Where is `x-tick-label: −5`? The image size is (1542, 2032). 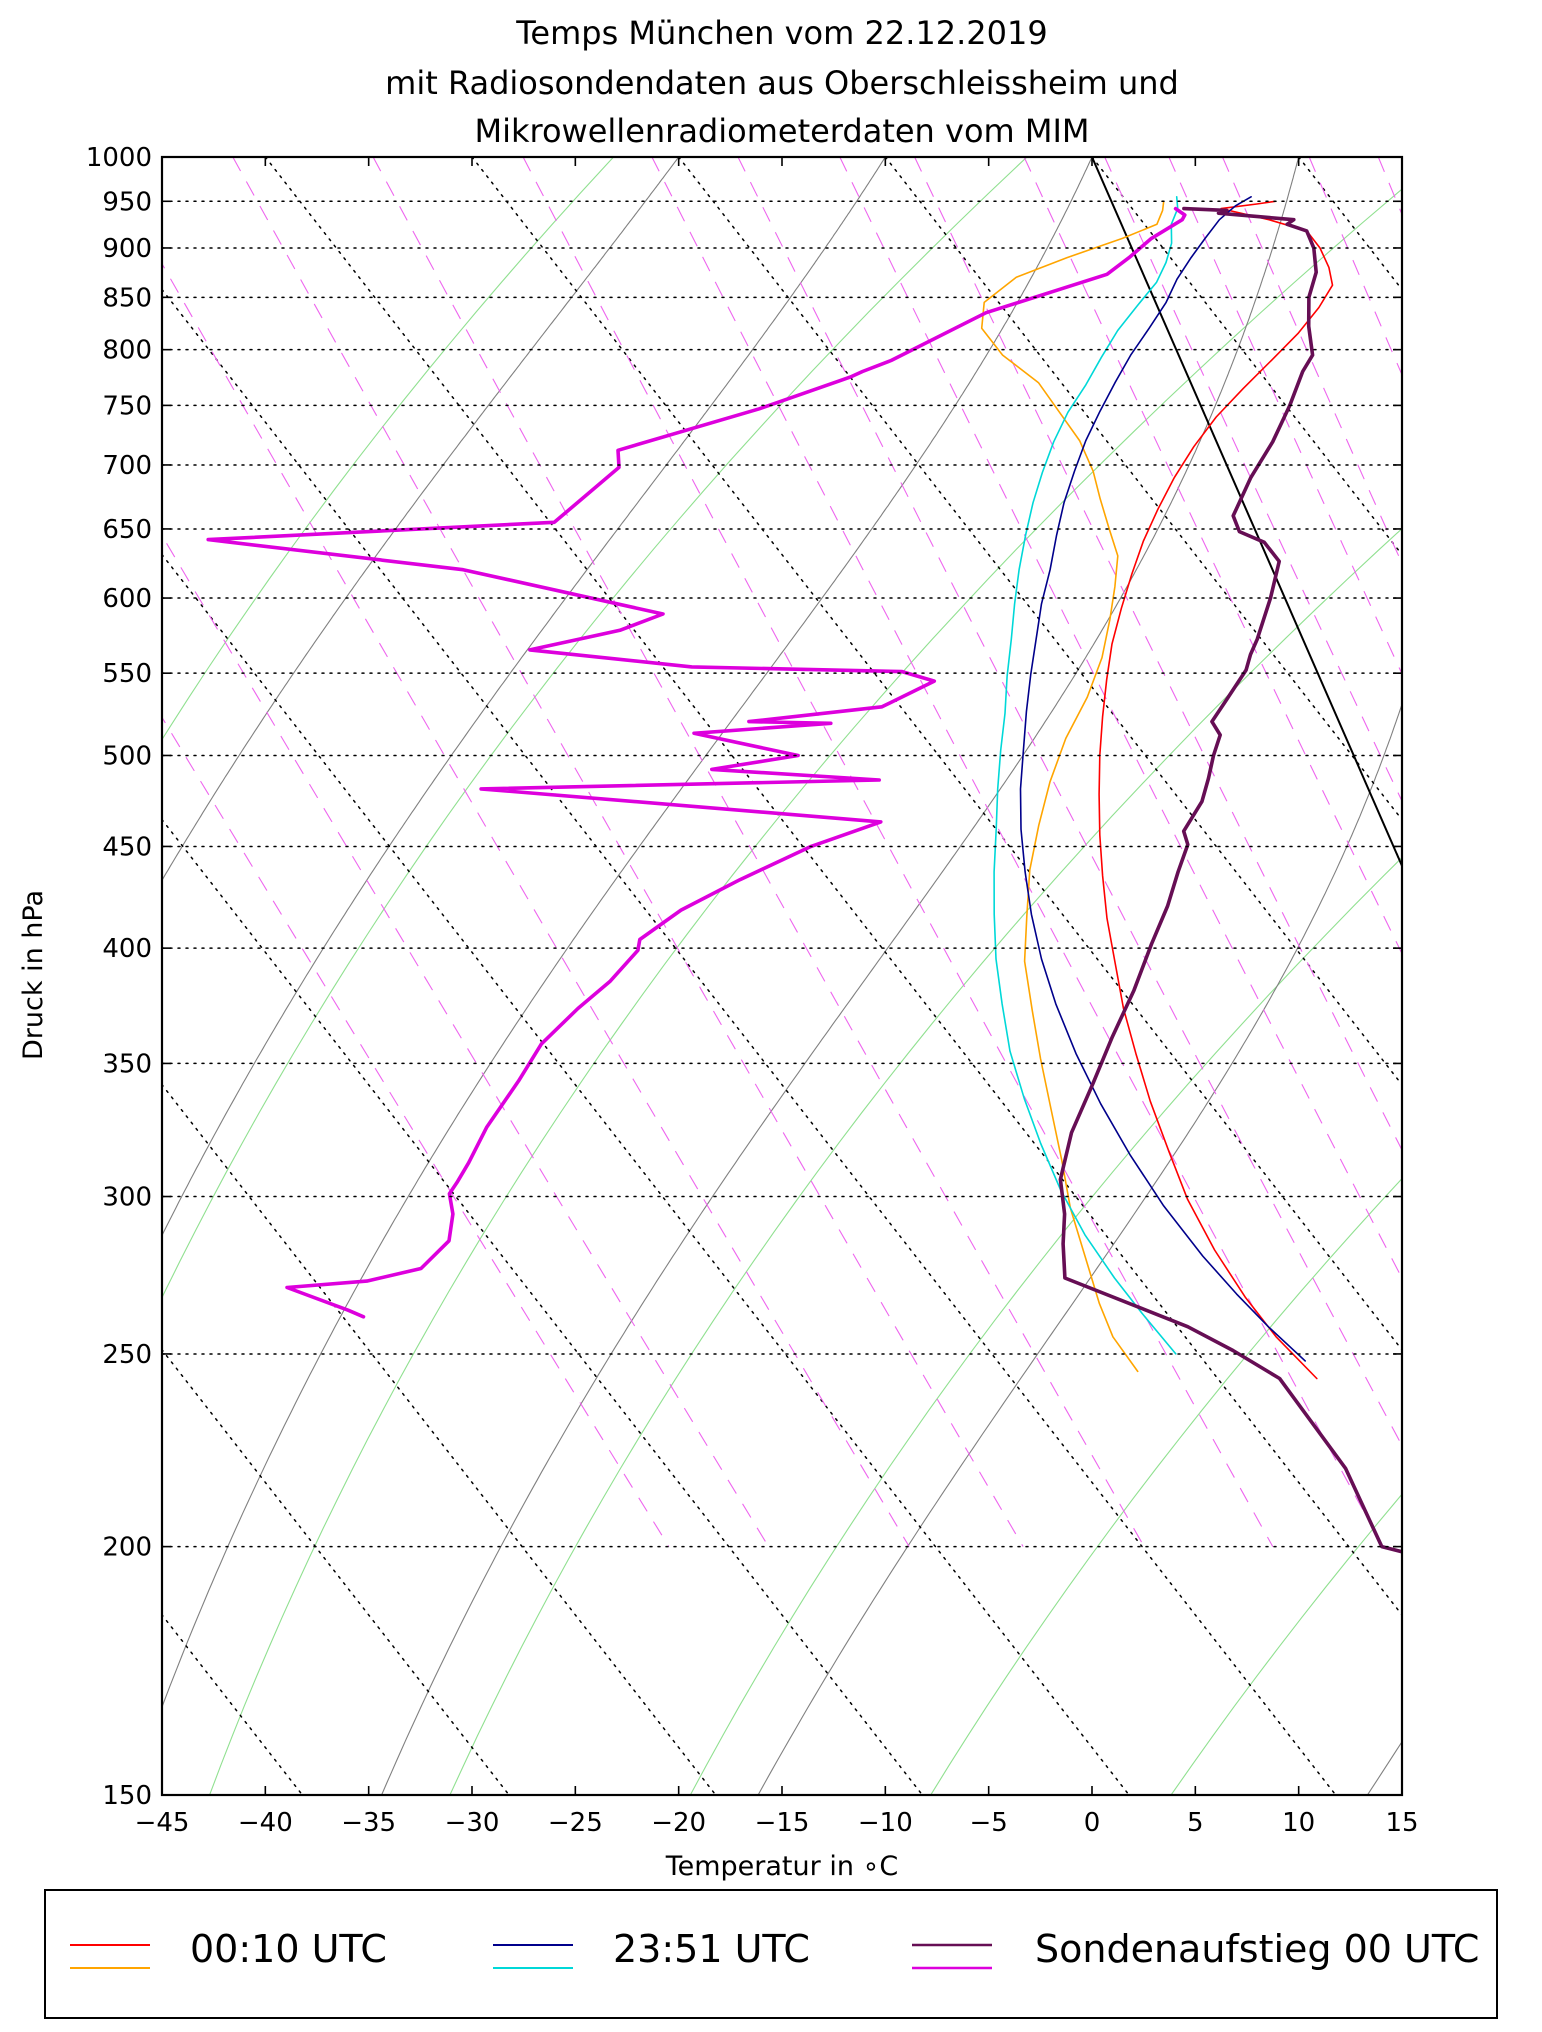 x-tick-label: −5 is located at coordinates (989, 1823).